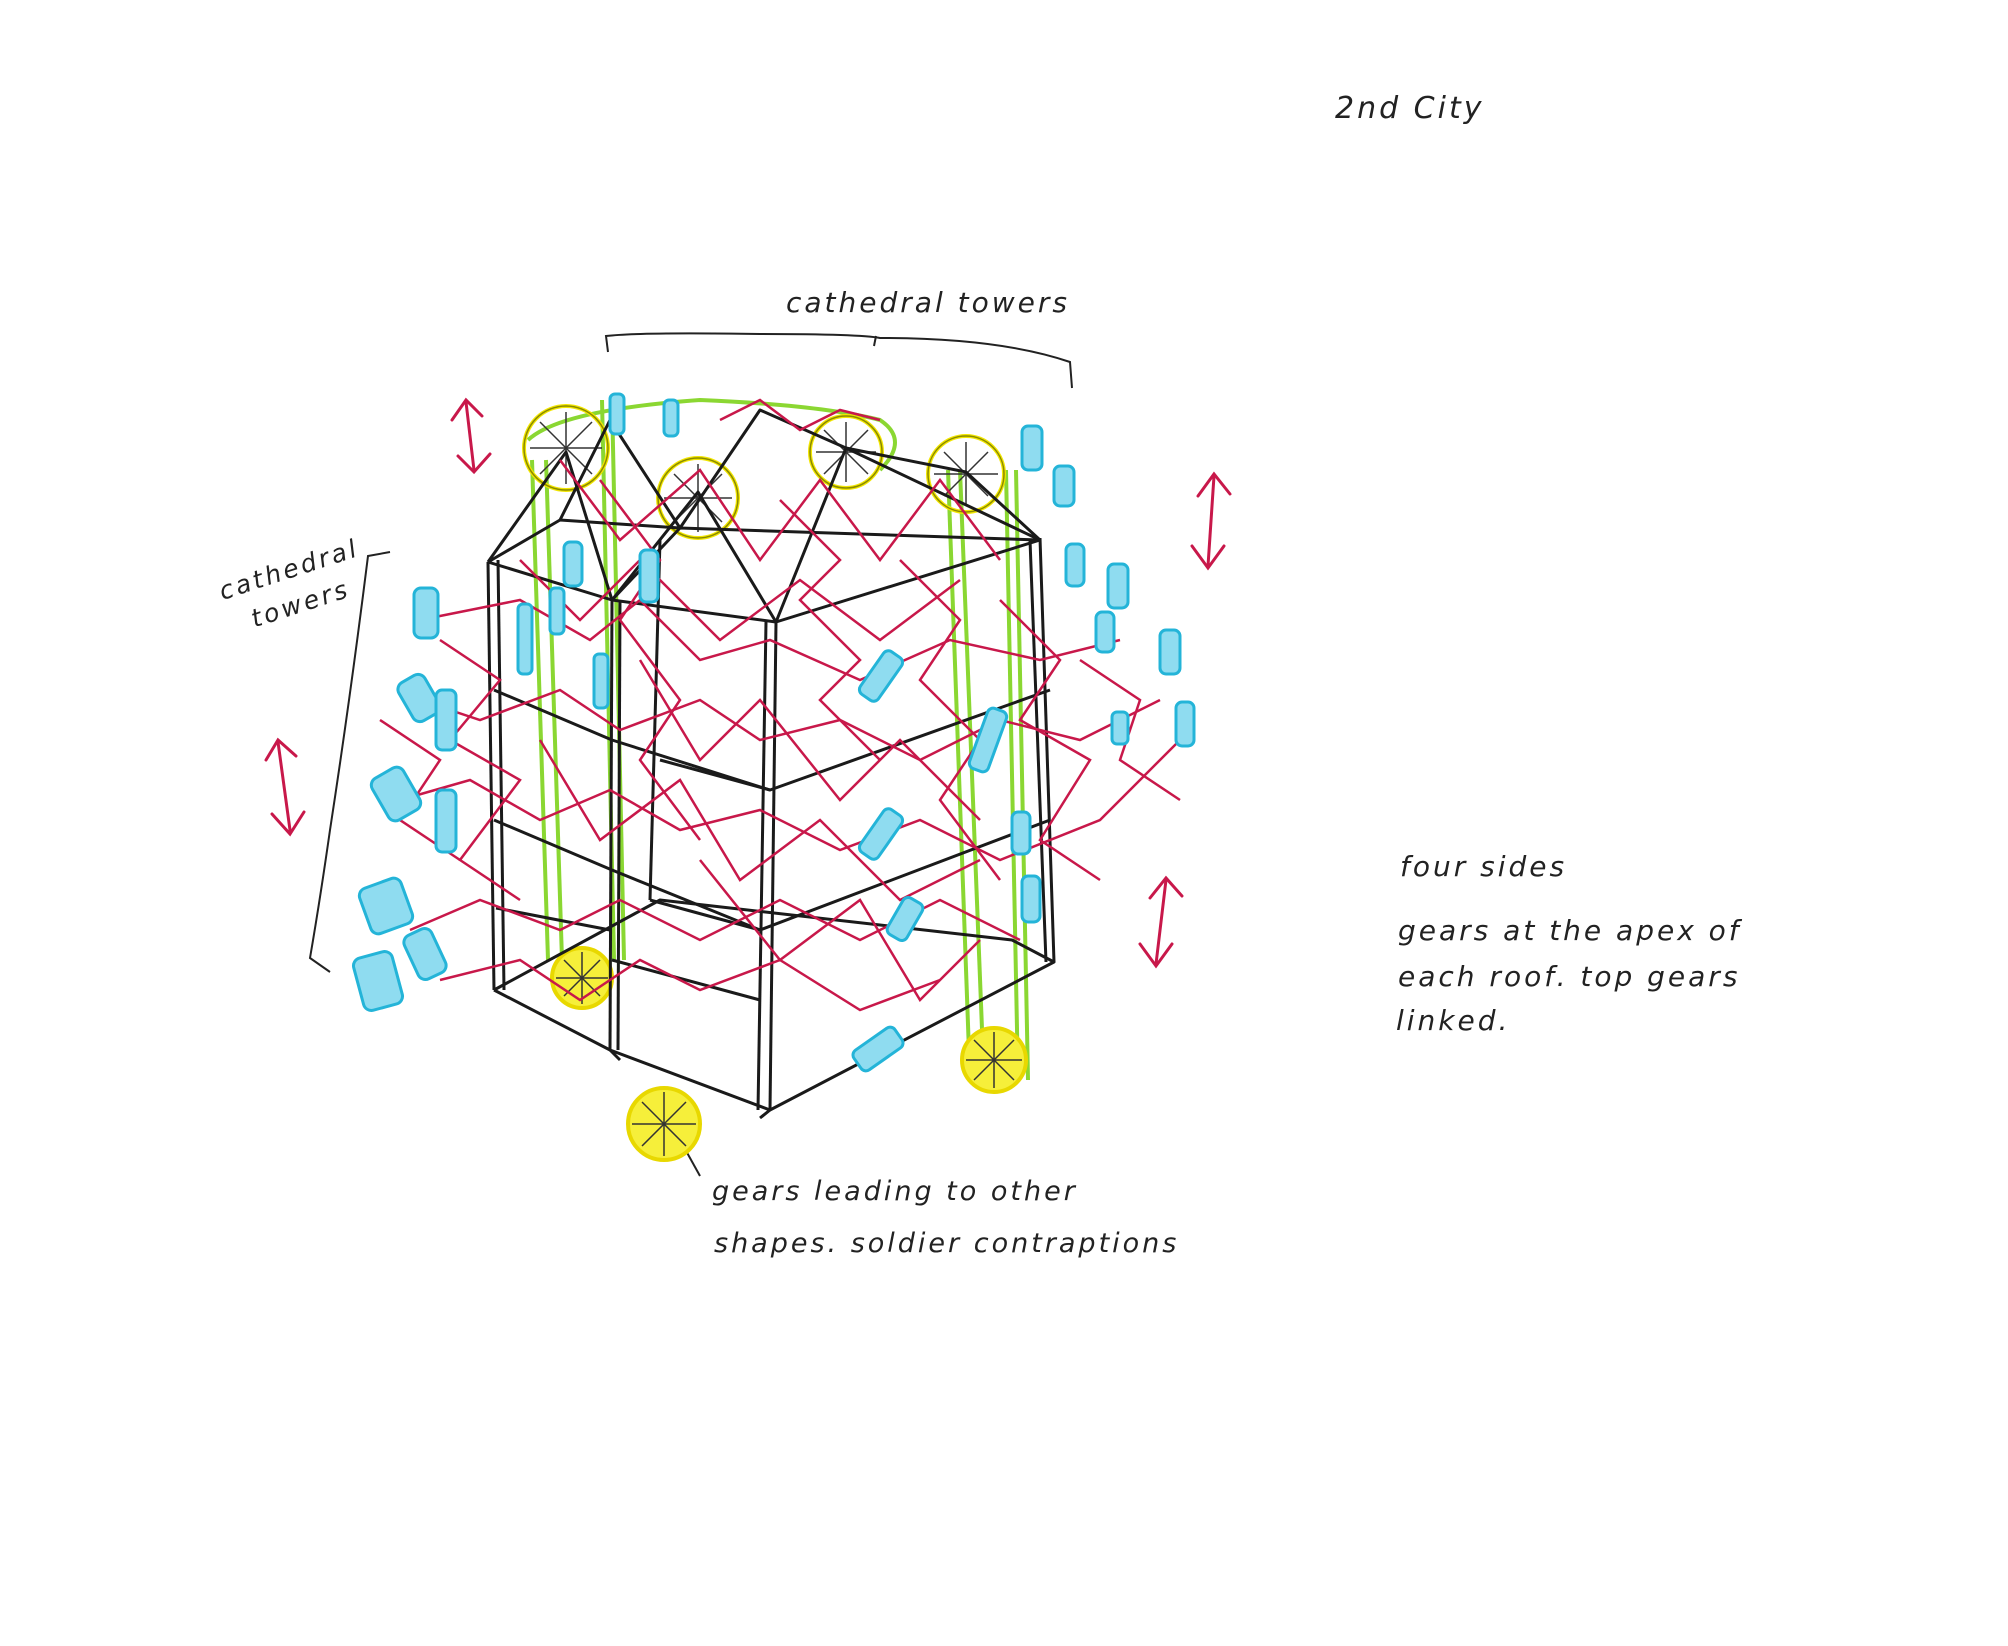  Describe the element at coordinates (875, 341) in the screenshot. I see `top-bracket-tick` at that location.